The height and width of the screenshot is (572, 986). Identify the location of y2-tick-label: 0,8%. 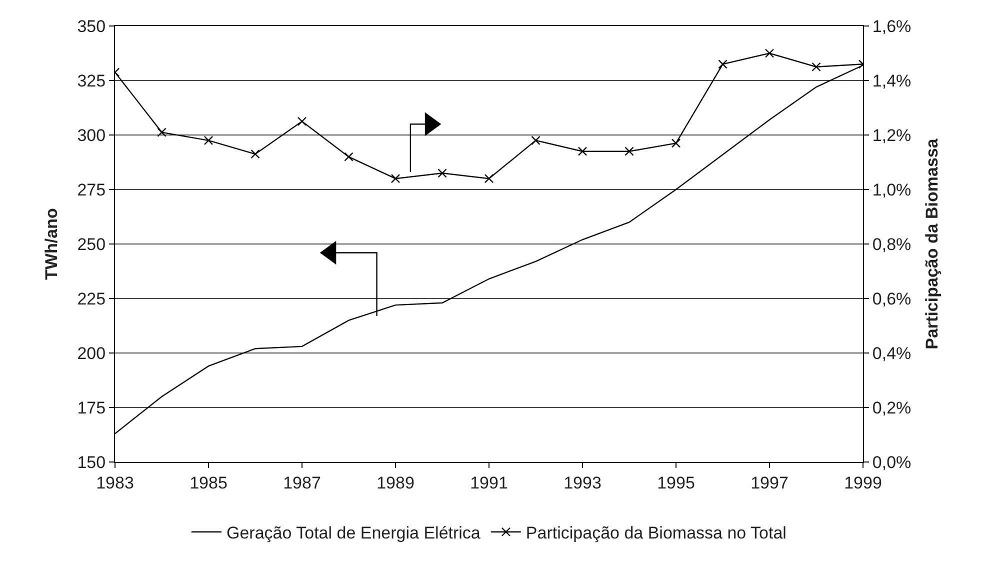
(892, 244).